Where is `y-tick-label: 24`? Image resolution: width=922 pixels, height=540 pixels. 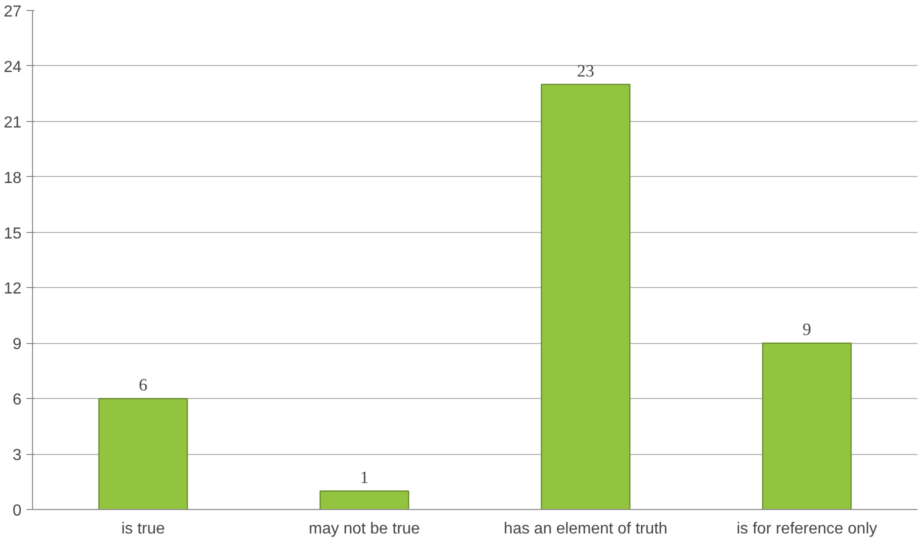
y-tick-label: 24 is located at coordinates (13, 67).